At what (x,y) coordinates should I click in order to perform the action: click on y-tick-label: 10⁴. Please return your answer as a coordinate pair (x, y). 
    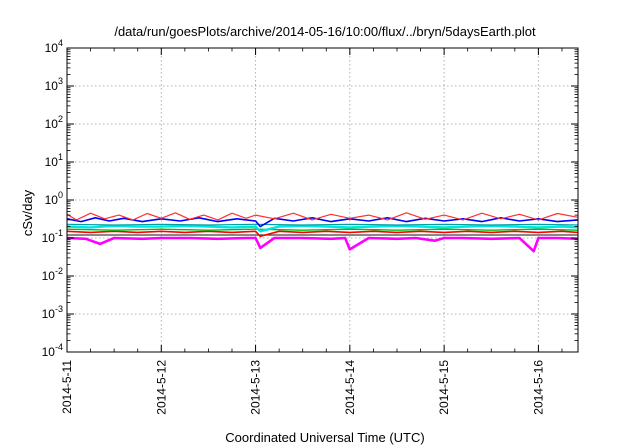
    Looking at the image, I should click on (54, 46).